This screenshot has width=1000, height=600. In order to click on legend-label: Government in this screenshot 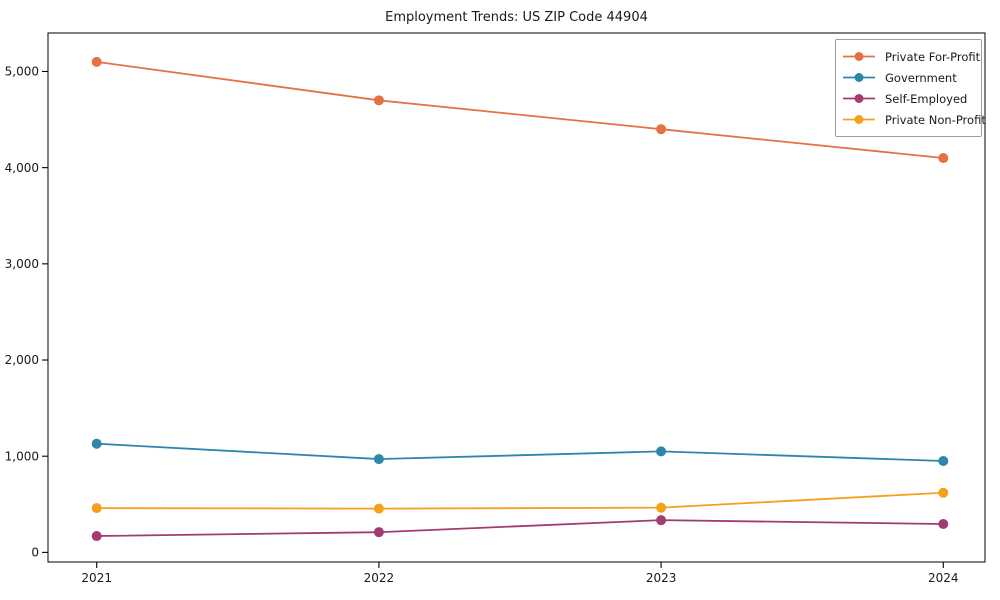, I will do `click(921, 77)`.